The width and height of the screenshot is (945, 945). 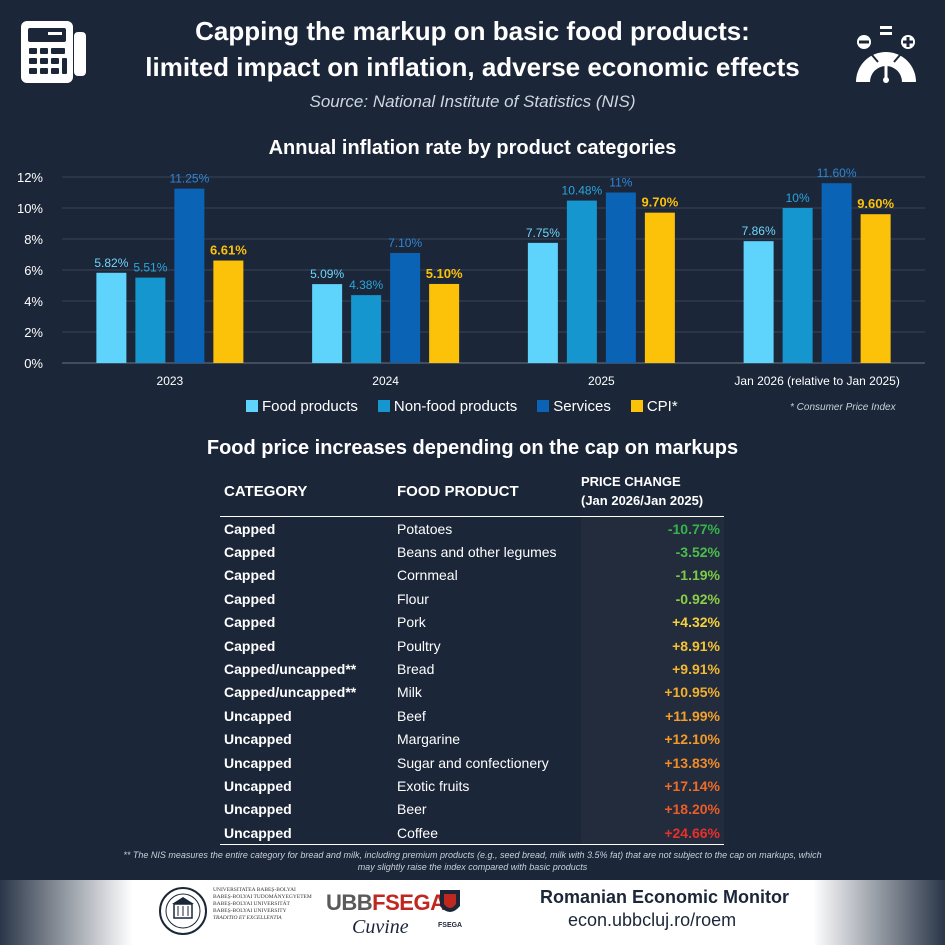 What do you see at coordinates (582, 191) in the screenshot?
I see `data-label: 10.48%` at bounding box center [582, 191].